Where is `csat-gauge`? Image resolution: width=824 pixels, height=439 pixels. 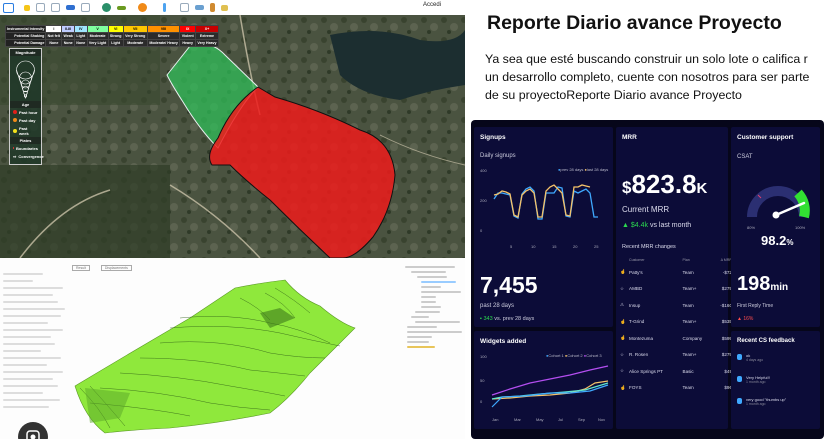 csat-gauge is located at coordinates (778, 202).